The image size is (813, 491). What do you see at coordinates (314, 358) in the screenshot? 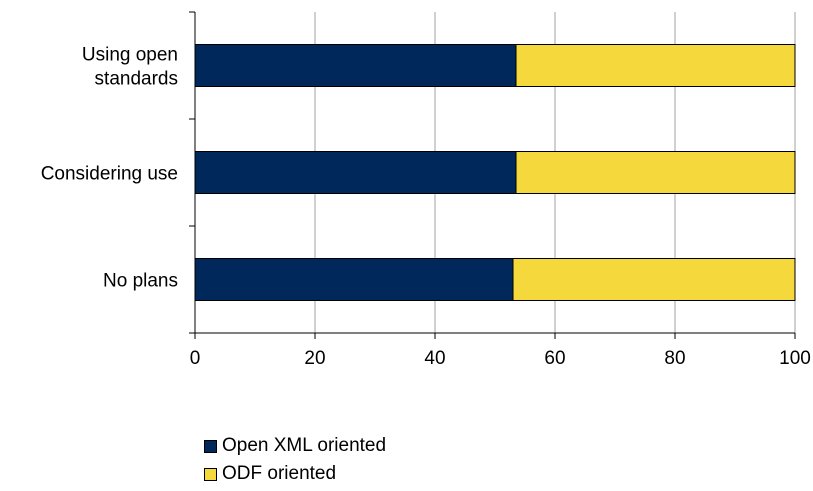
I see `x-tick-label-1: 20` at bounding box center [314, 358].